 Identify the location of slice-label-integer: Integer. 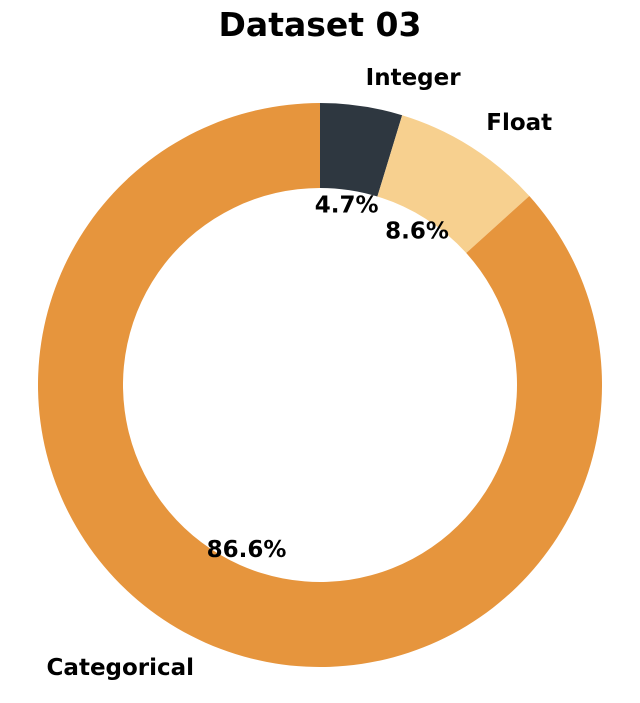
(414, 78).